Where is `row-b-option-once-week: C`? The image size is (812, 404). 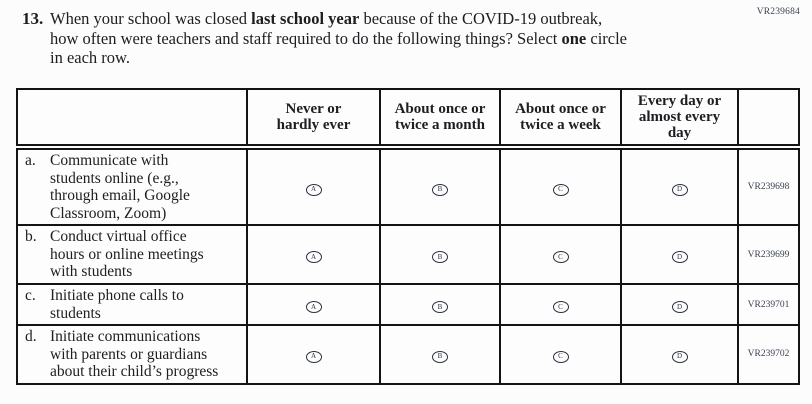
row-b-option-once-week: C is located at coordinates (560, 254).